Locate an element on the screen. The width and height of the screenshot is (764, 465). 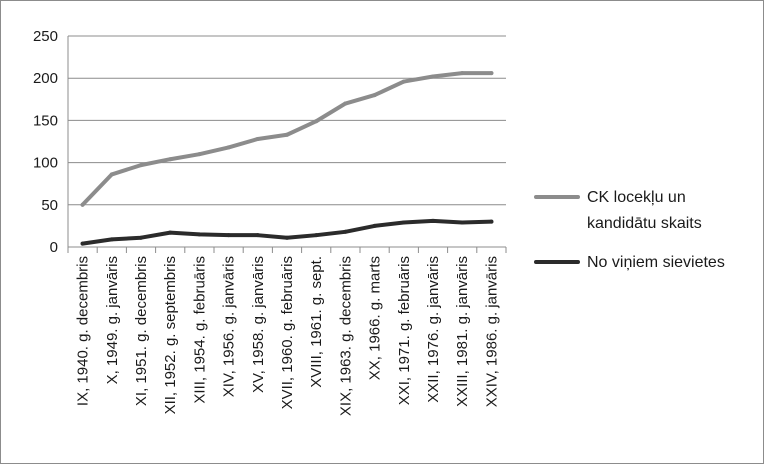
x-tick-label: XIX, 1963. g. decembris is located at coordinates (345, 336).